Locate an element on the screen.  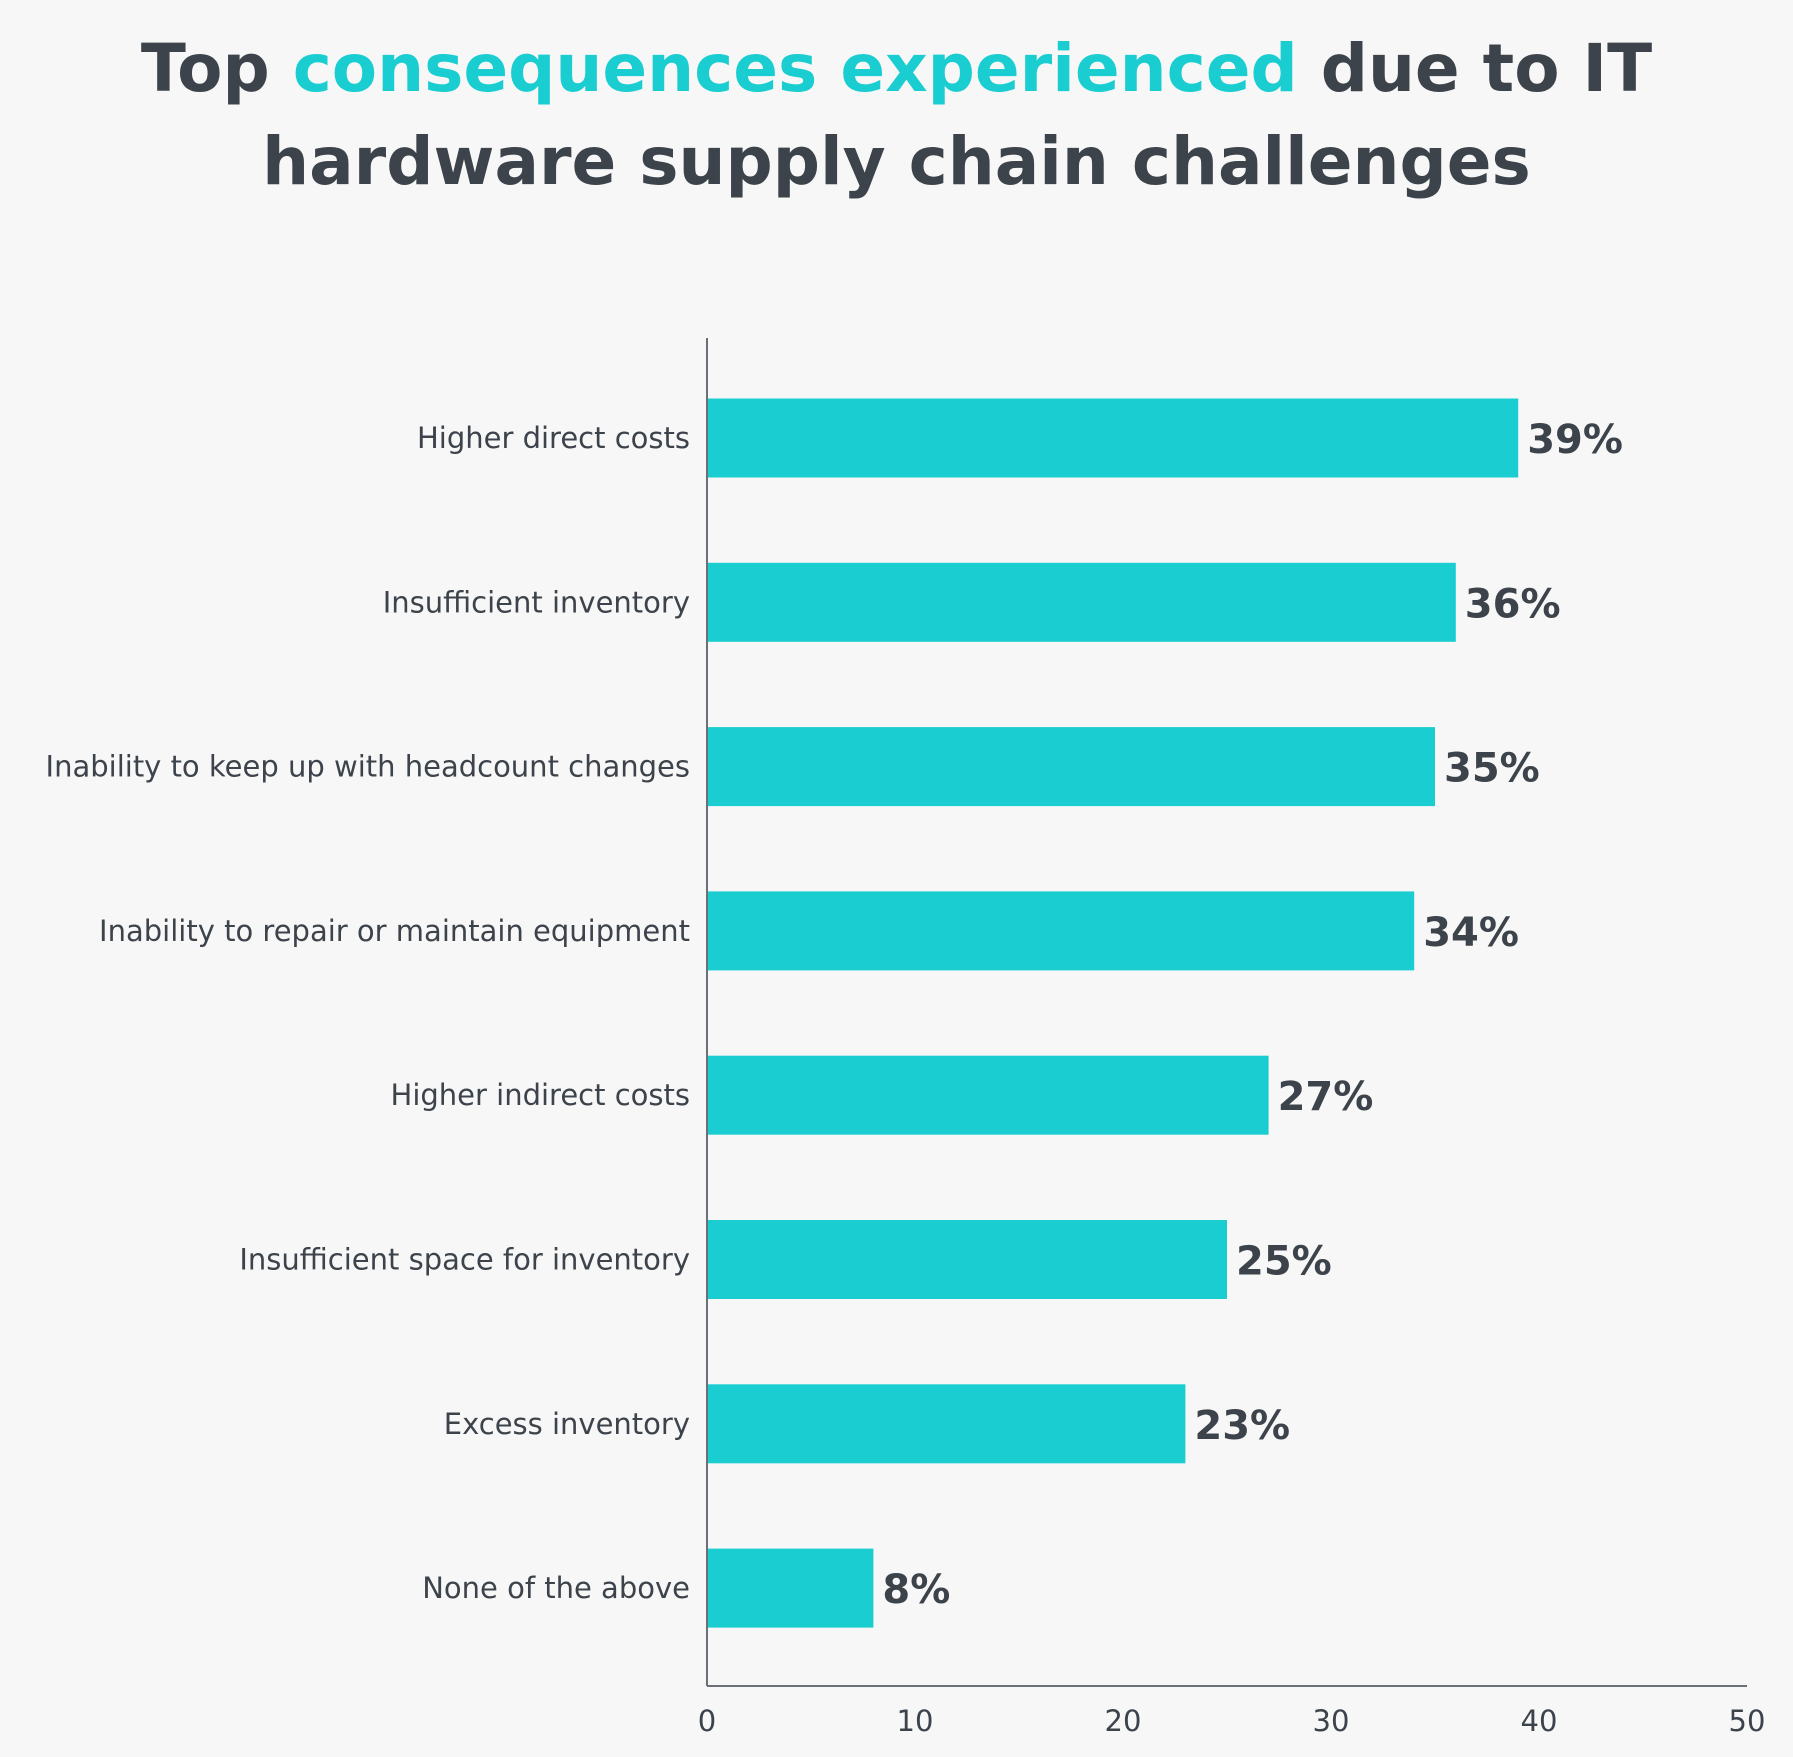
value-label: 34% is located at coordinates (1471, 933).